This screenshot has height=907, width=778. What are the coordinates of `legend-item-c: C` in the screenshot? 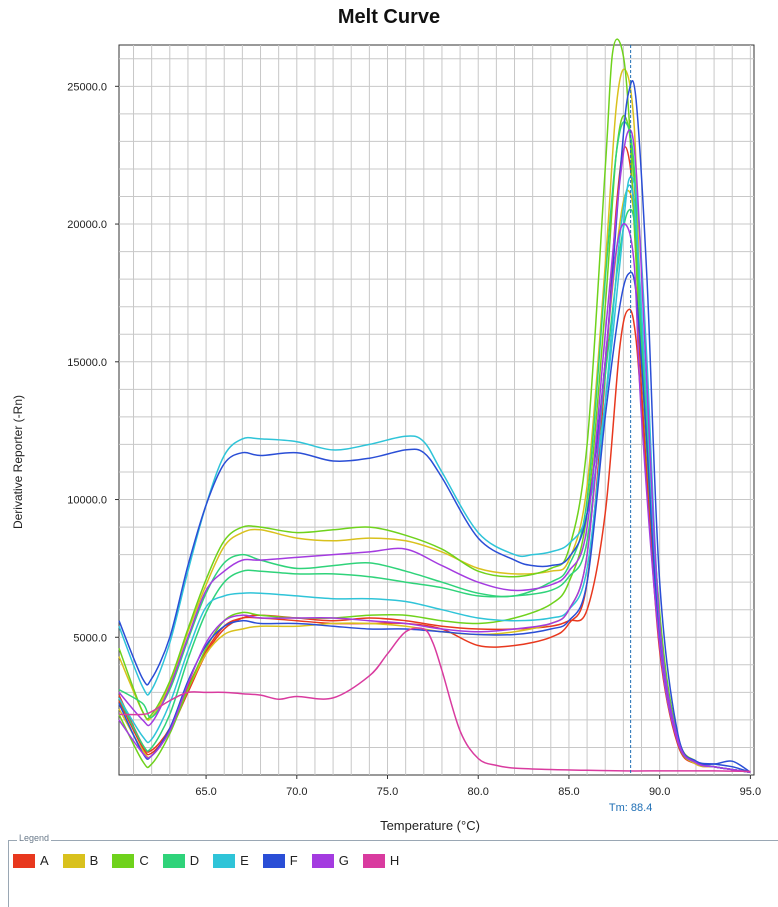 It's located at (130, 860).